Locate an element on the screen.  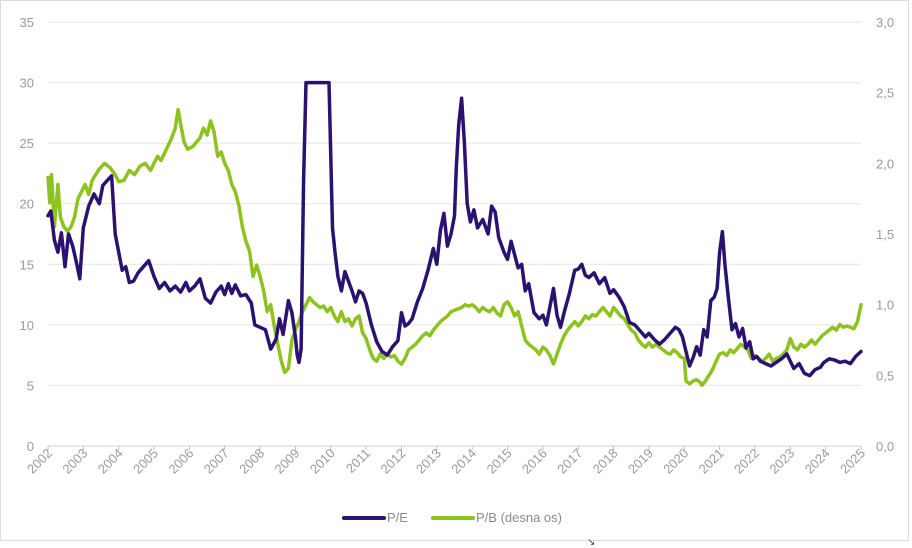
y-axis-right: 0,0 0,5 1,0 1,5 2,0 2,5 3,0 is located at coordinates (885, 234).